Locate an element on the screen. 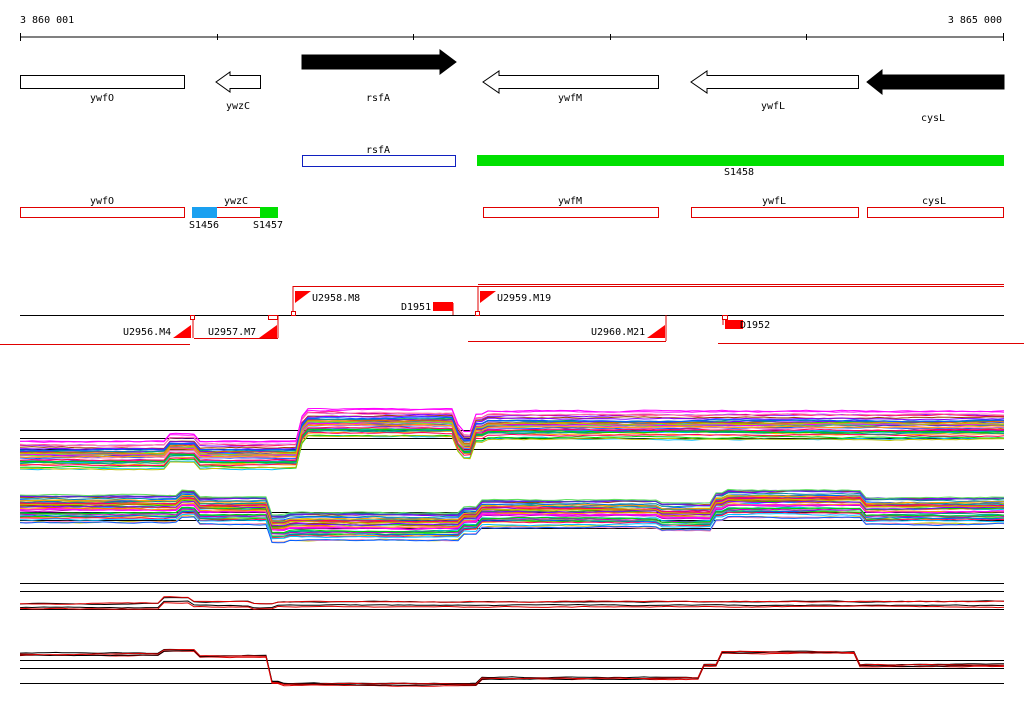 Image resolution: width=1024 pixels, height=714 pixels. marker-label-U2957: U2957.M7 is located at coordinates (232, 332).